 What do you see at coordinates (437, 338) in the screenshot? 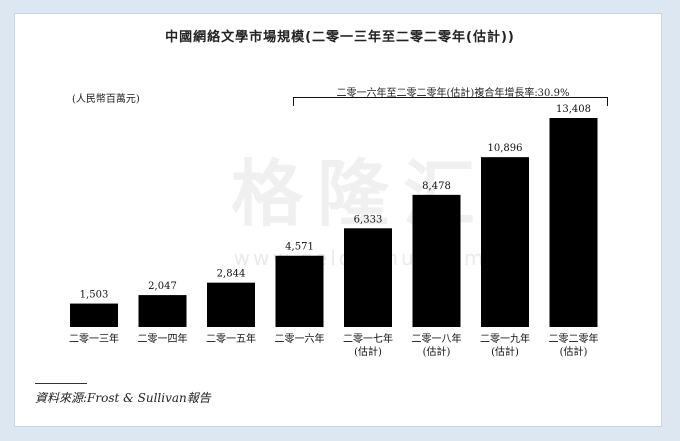
I see `category-label-6: 二零一八年` at bounding box center [437, 338].